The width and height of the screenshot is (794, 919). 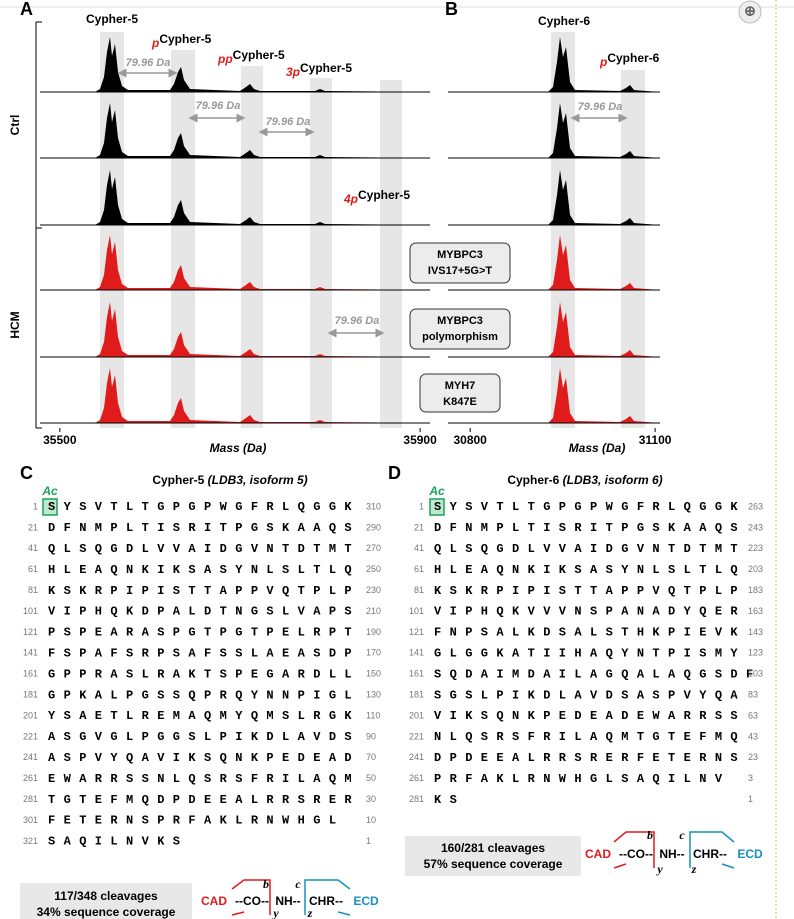 What do you see at coordinates (416, 611) in the screenshot?
I see `residue-start: 101` at bounding box center [416, 611].